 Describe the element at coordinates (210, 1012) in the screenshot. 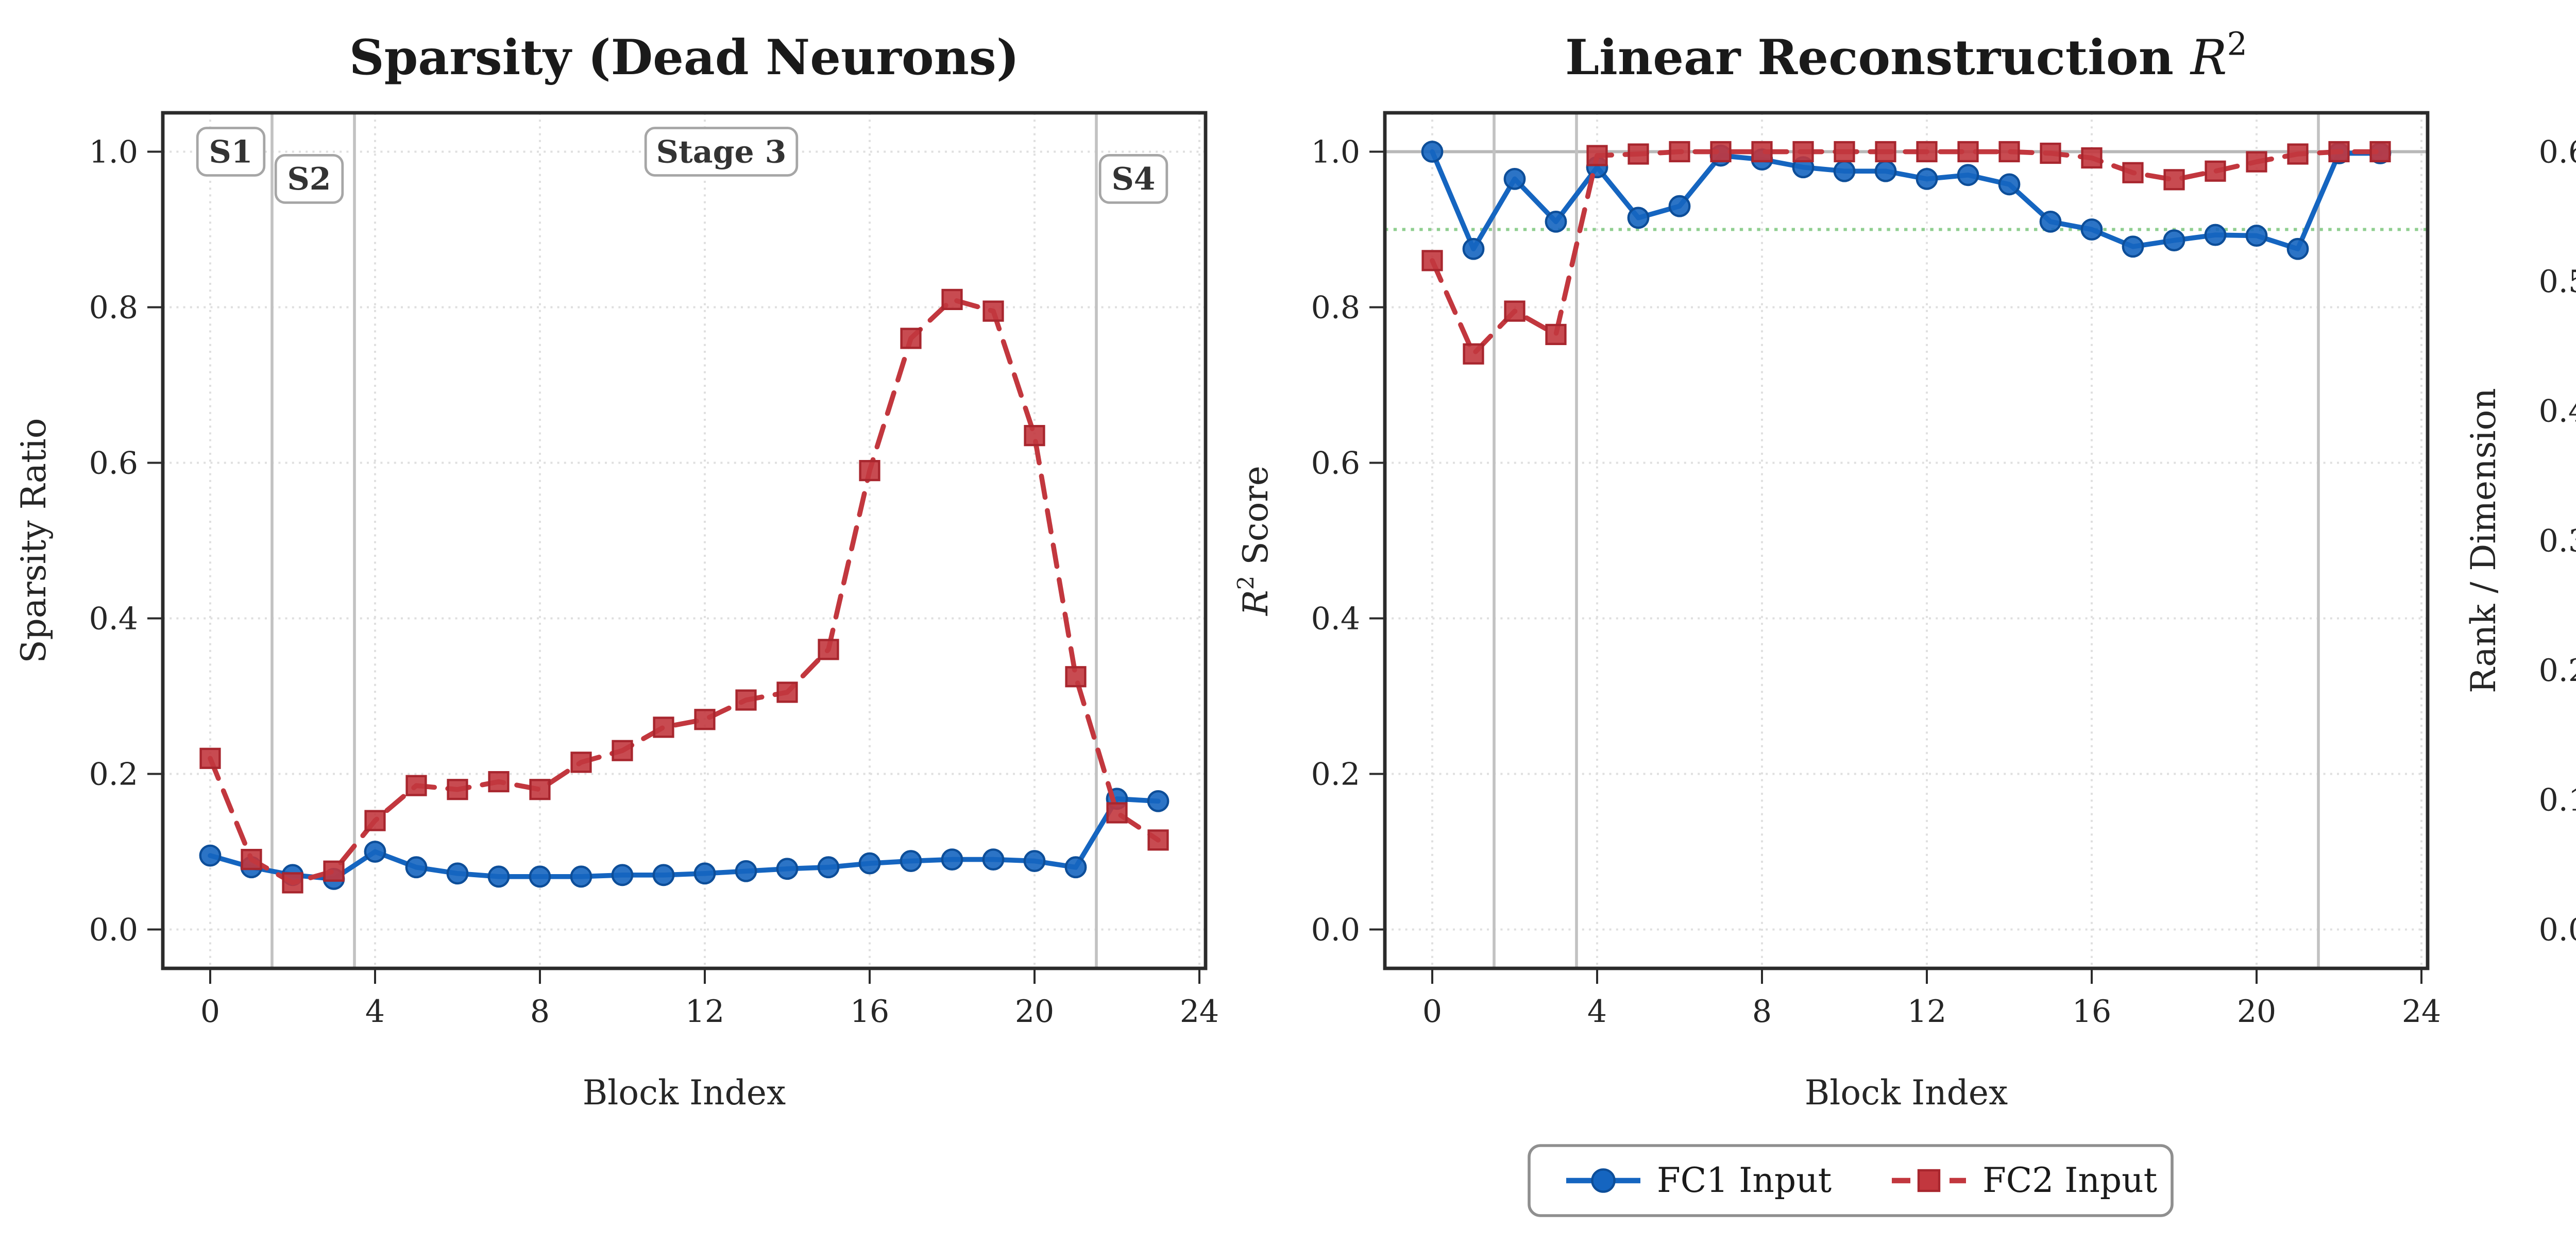

I see `x-tick-label: 0` at that location.